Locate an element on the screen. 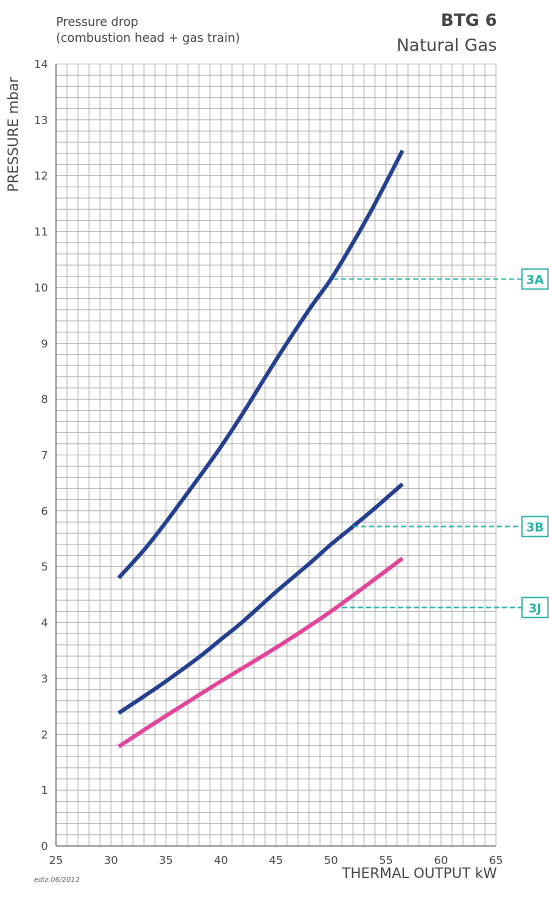  series-line-3B is located at coordinates (260, 598).